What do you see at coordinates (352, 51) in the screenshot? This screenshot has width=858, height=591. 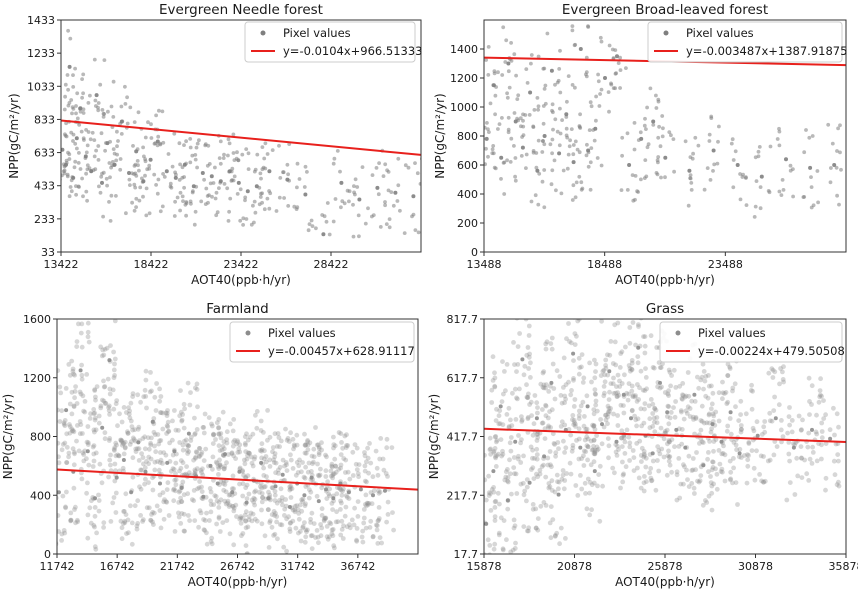 I see `legend-label-fit: y=-0.0104x+966.51333` at bounding box center [352, 51].